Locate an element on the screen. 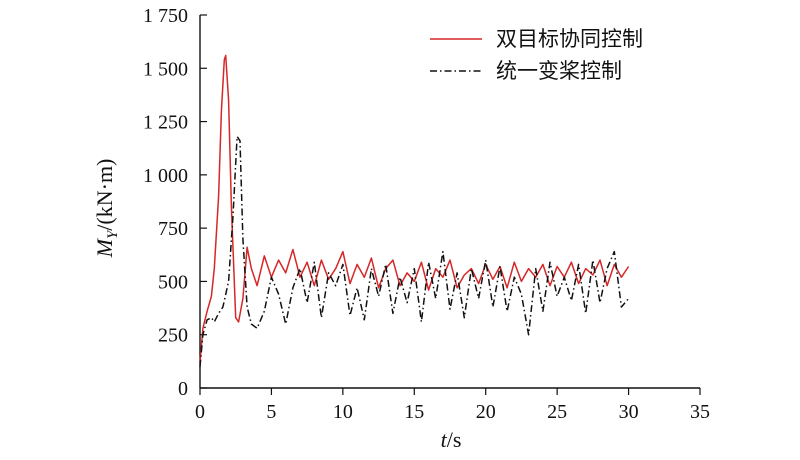 This screenshot has height=460, width=800. y-tick-label: 500 is located at coordinates (173, 282).